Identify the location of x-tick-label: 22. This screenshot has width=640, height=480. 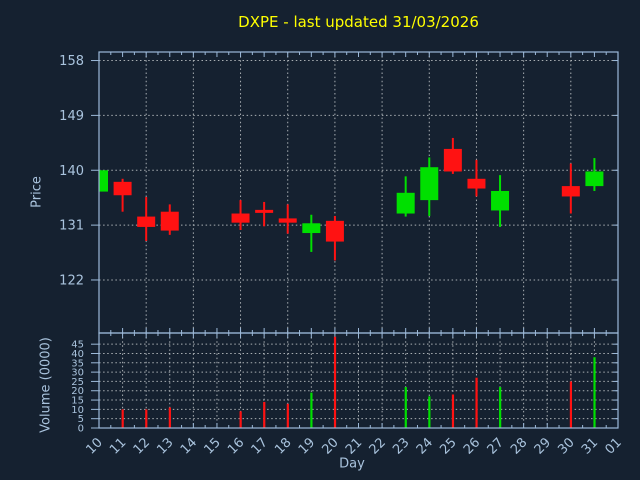
(378, 446).